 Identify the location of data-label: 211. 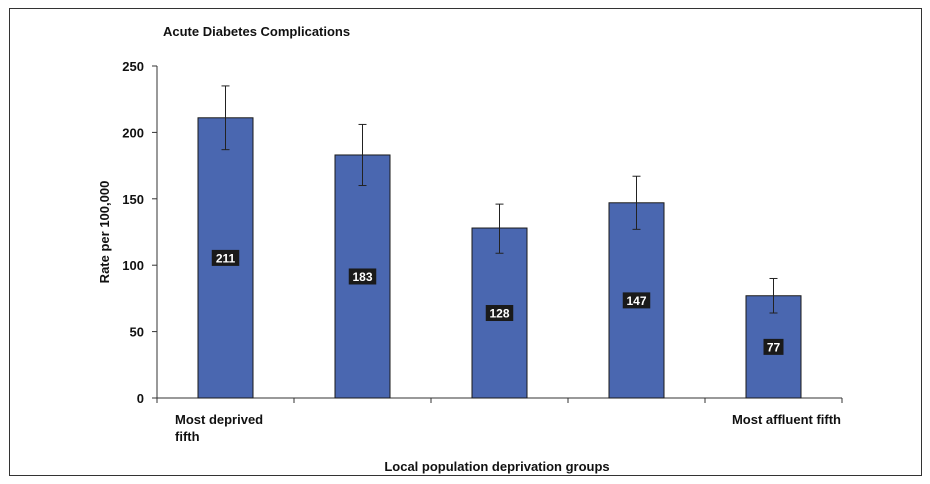
(226, 258).